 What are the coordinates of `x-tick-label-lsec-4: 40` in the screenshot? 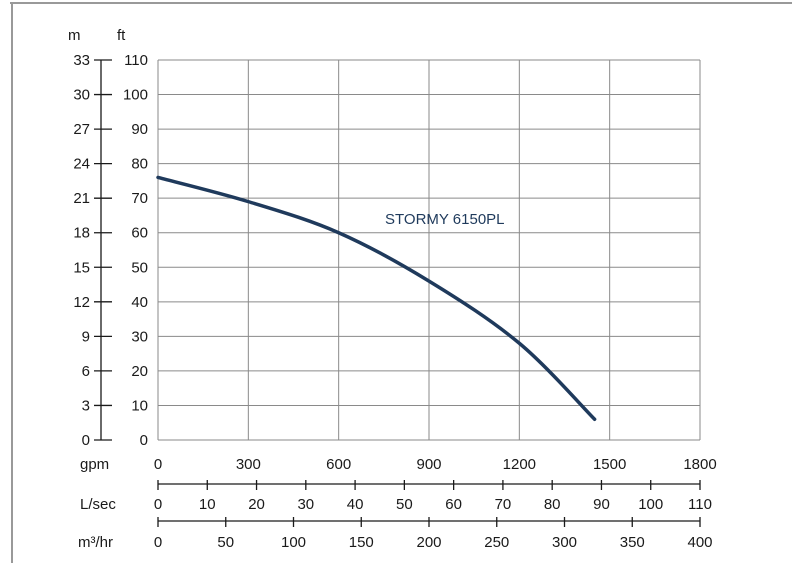 It's located at (355, 504).